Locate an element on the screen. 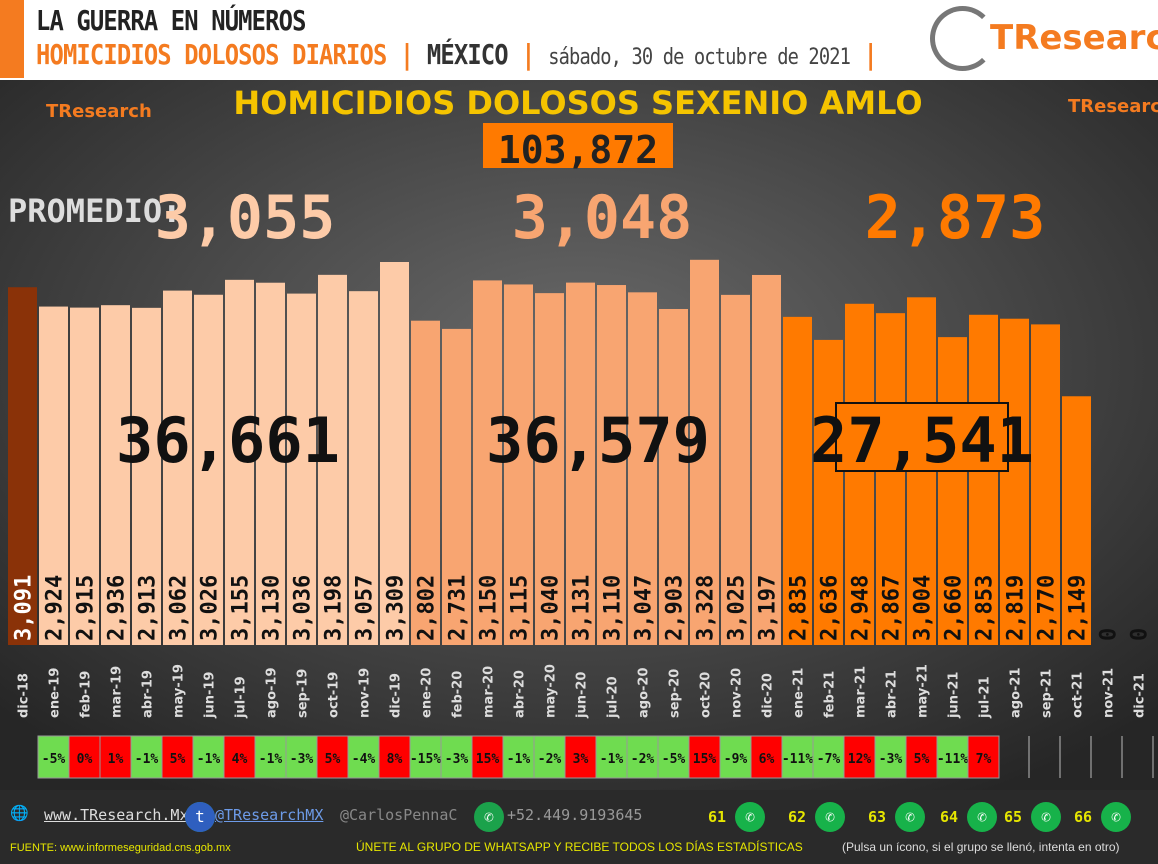 The image size is (1158, 864). month-label-dic-19: dic-19 is located at coordinates (396, 695).